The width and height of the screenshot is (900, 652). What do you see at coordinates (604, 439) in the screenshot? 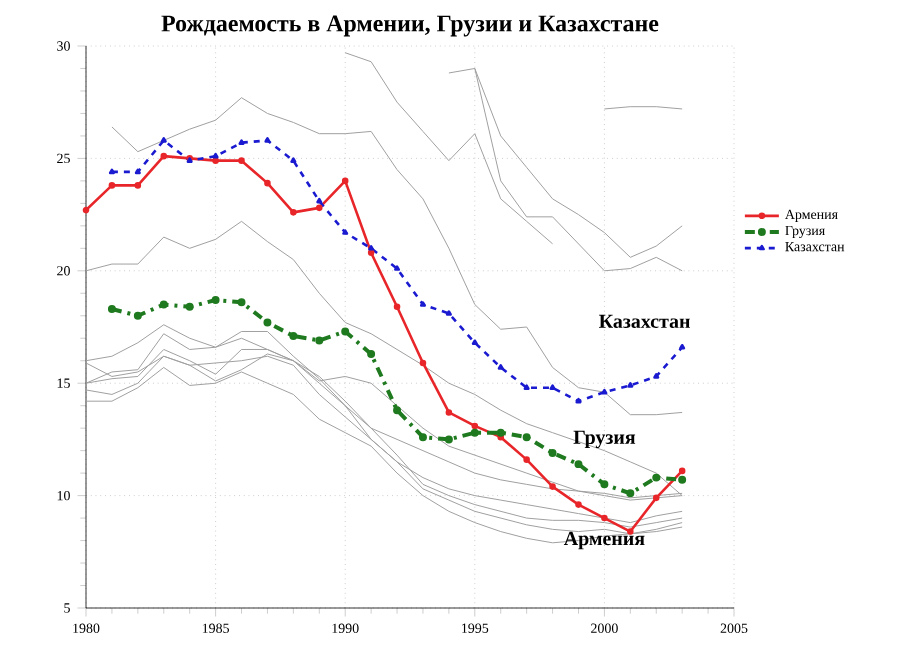
I see `annotation: Грузия` at bounding box center [604, 439].